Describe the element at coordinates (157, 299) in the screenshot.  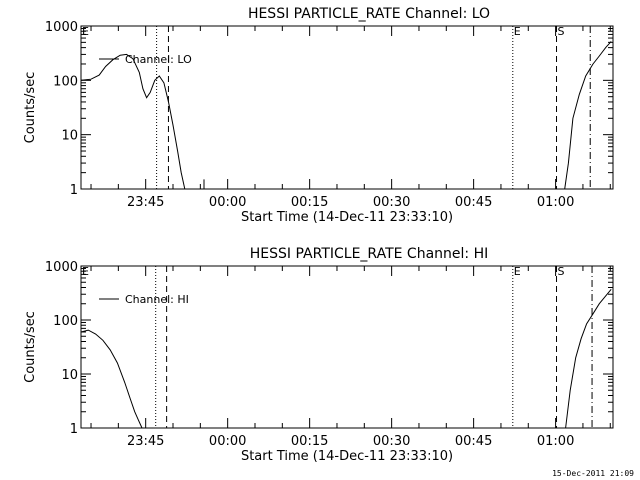
I see `legend-label: Channel: HI` at that location.